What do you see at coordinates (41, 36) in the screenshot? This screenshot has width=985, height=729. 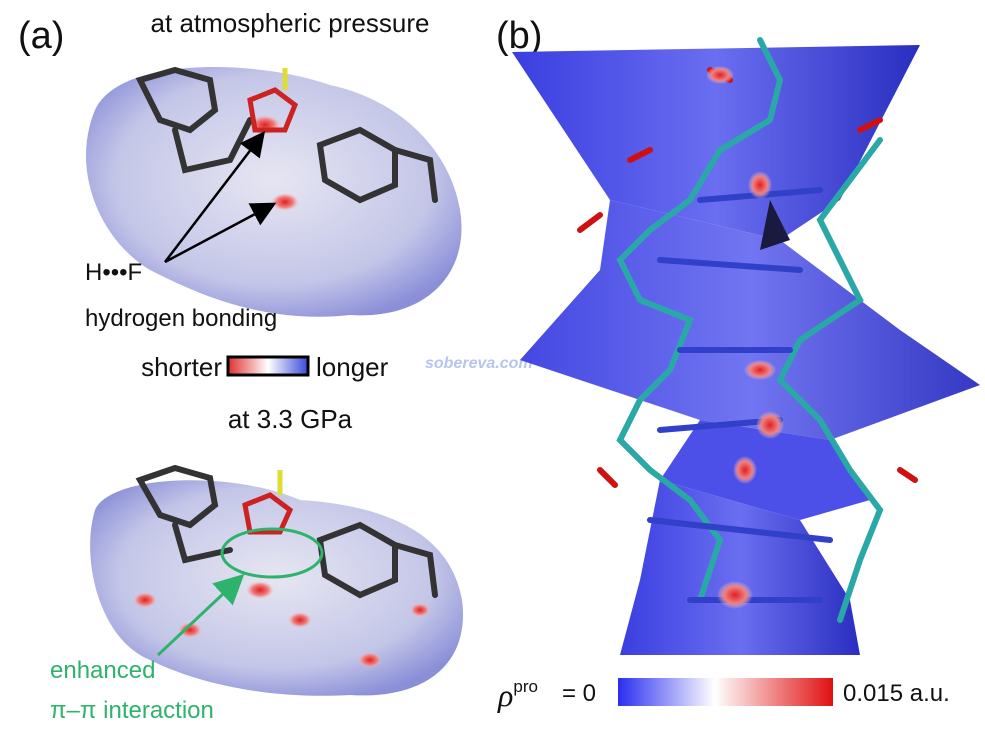 I see `panel-label: (a)` at bounding box center [41, 36].